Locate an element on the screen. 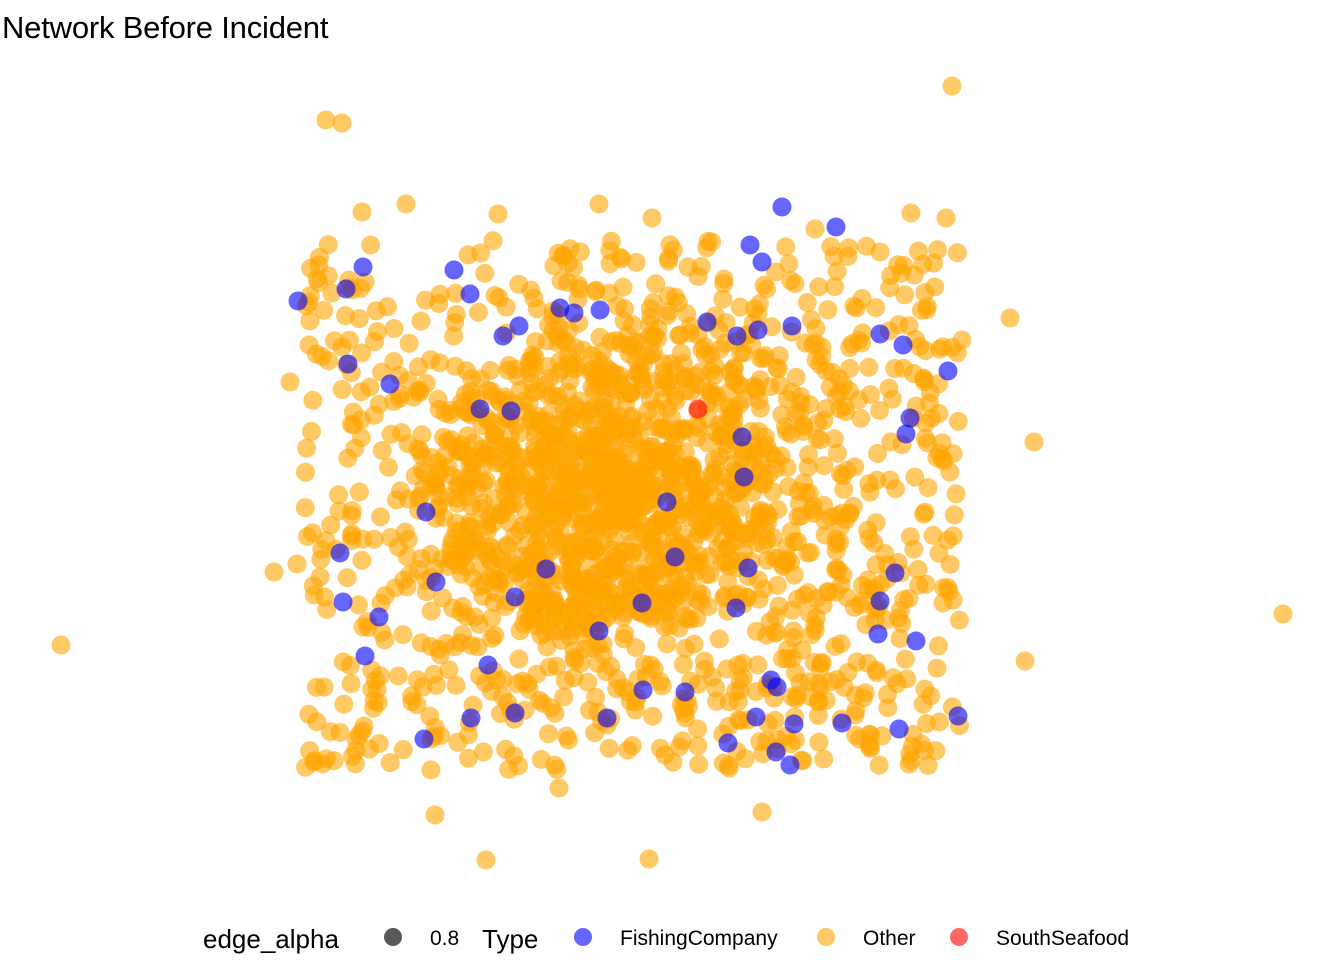 This screenshot has height=960, width=1344. legend-key-edge-alpha is located at coordinates (393, 937).